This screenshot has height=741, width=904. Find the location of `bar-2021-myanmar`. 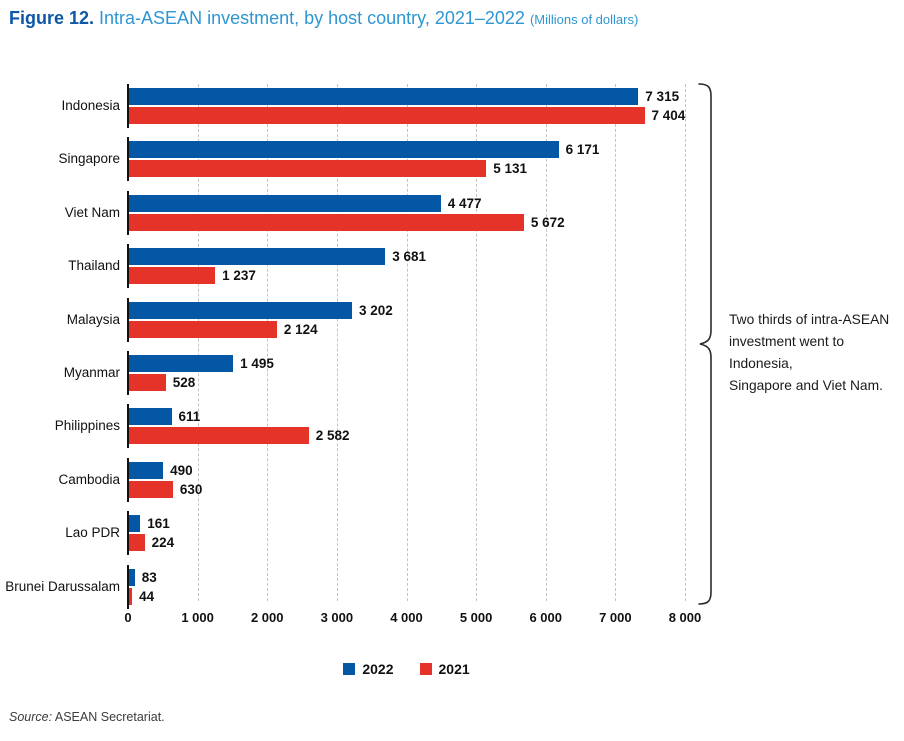

bar-2021-myanmar is located at coordinates (147, 382).